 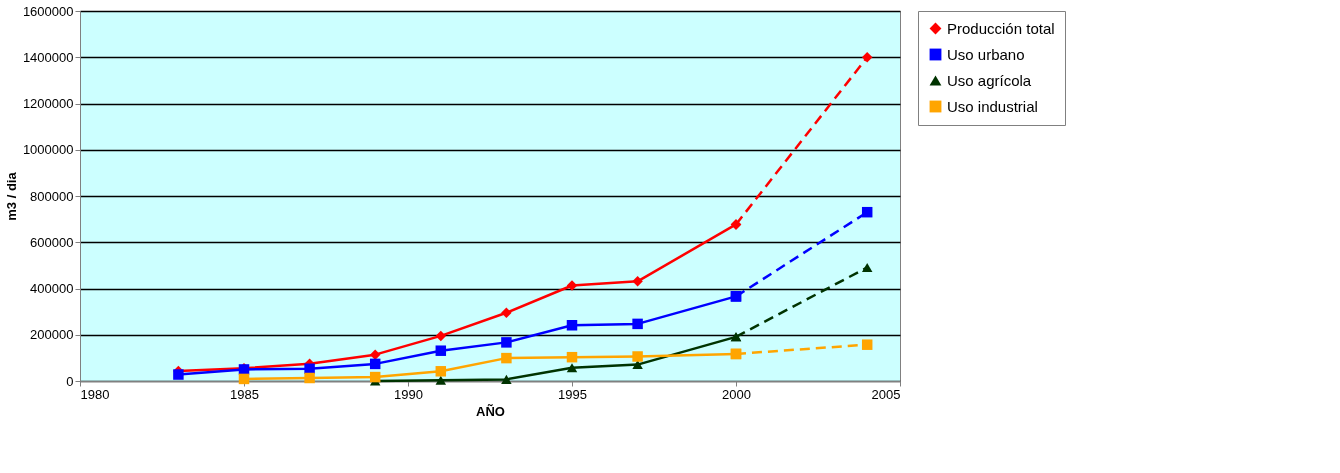 What do you see at coordinates (70, 381) in the screenshot?
I see `y-tick-label: 0` at bounding box center [70, 381].